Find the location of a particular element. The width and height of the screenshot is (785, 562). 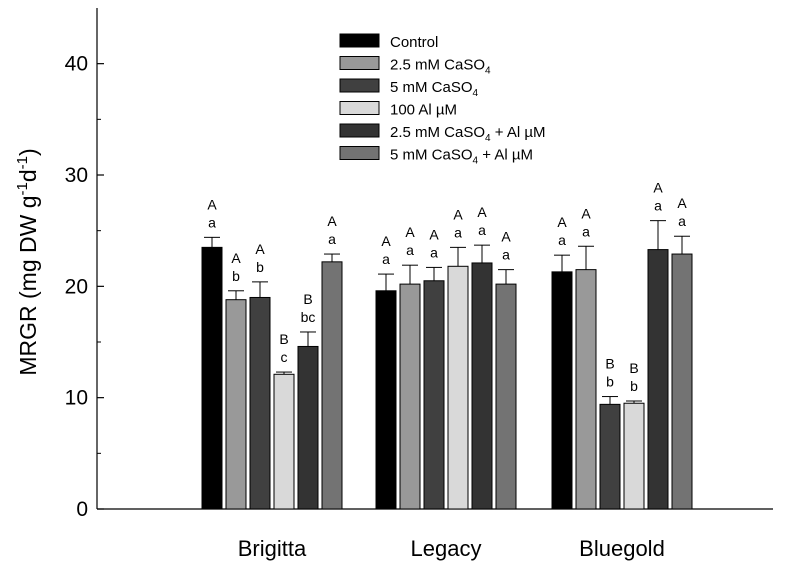

x-category-label: Bluegold is located at coordinates (622, 548).